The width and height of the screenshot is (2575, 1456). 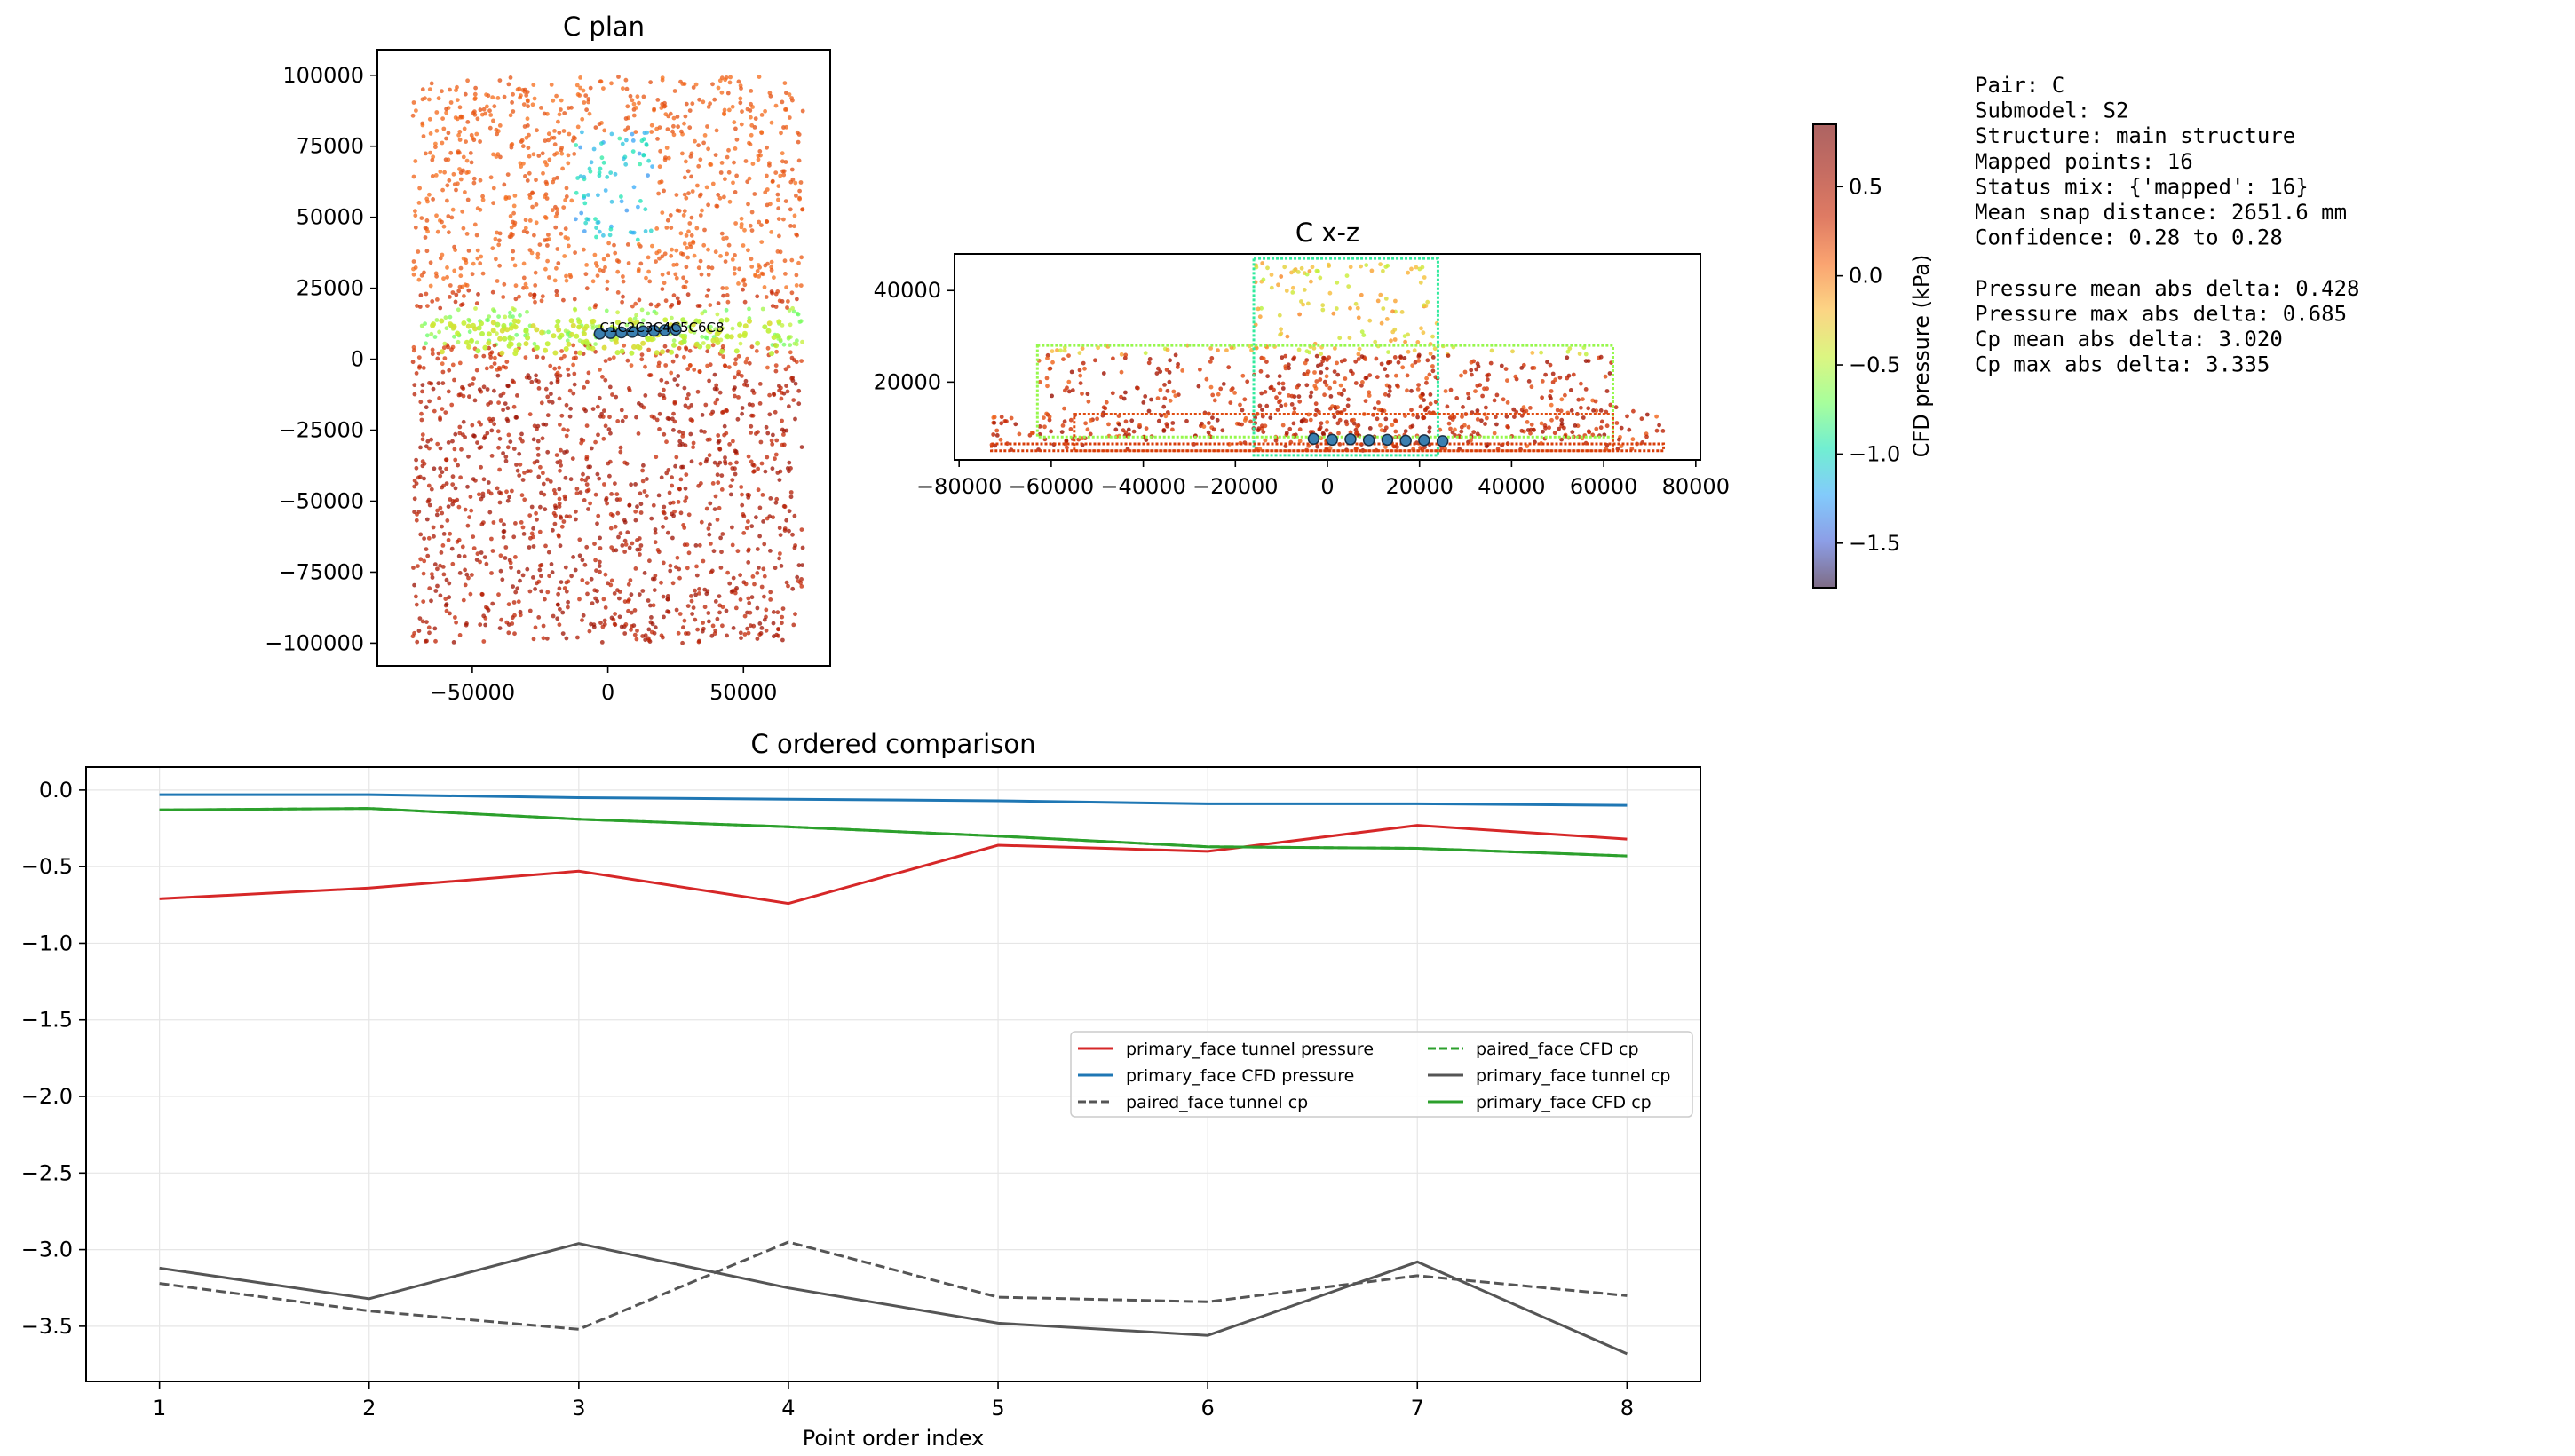 What do you see at coordinates (1874, 364) in the screenshot?
I see `colorbar-tick-label: −0.5` at bounding box center [1874, 364].